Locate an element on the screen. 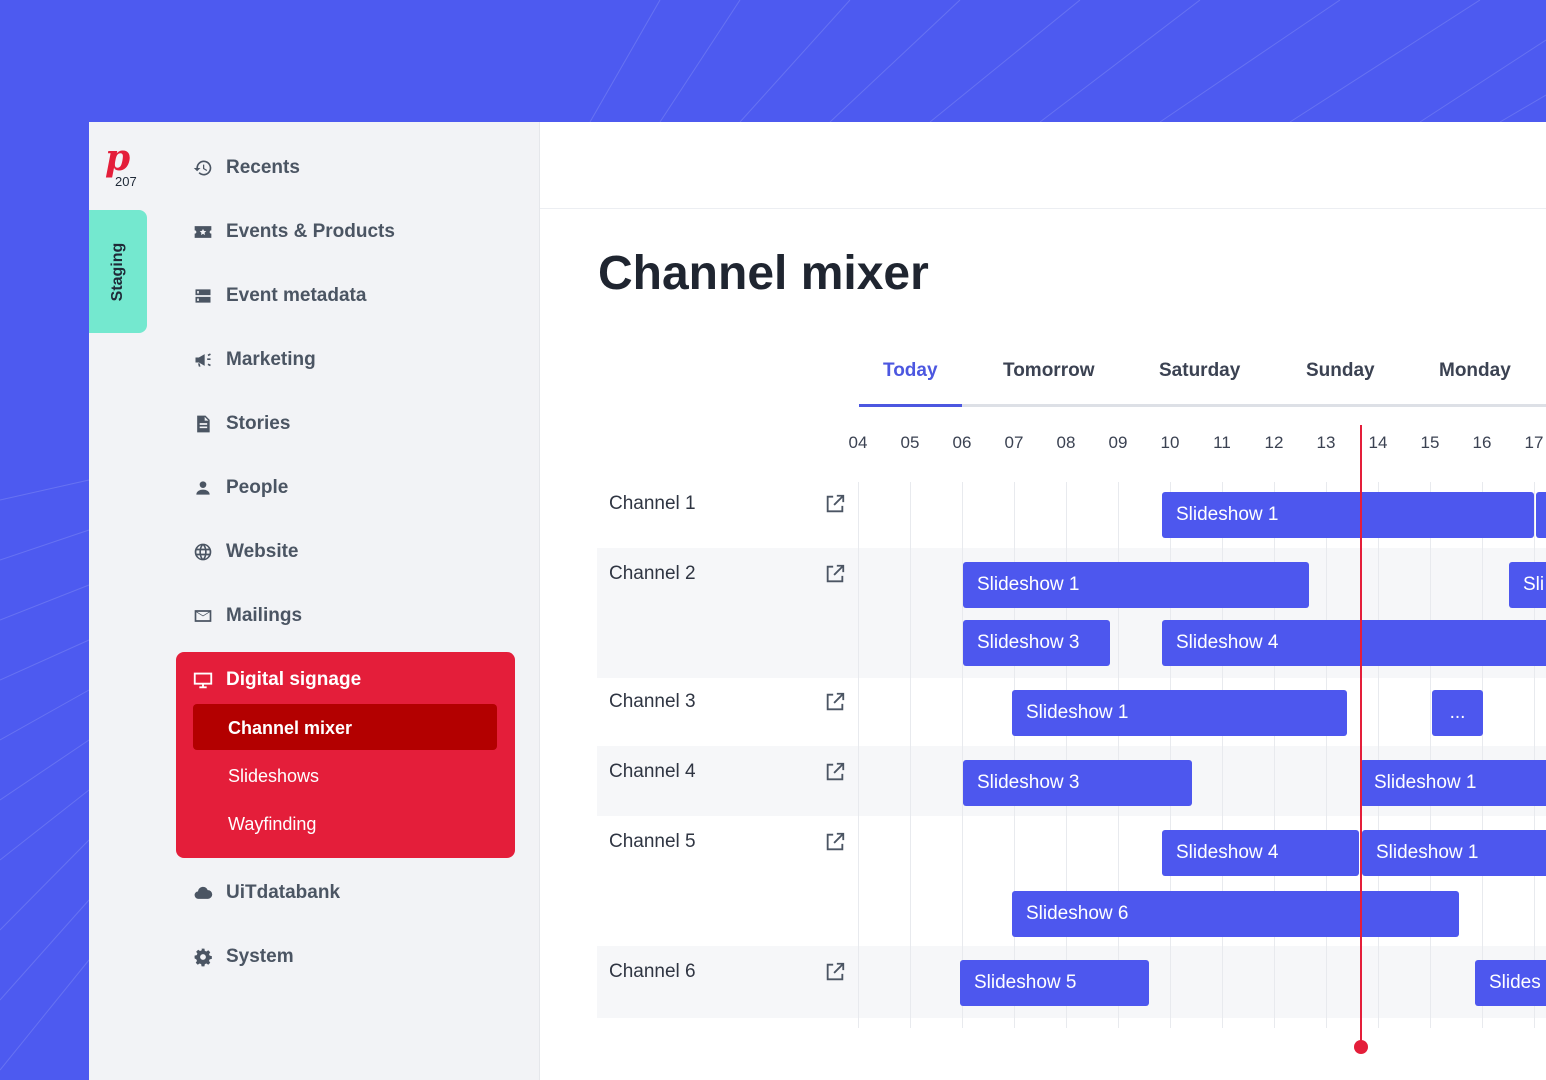  logo-number: 207 is located at coordinates (126, 181).